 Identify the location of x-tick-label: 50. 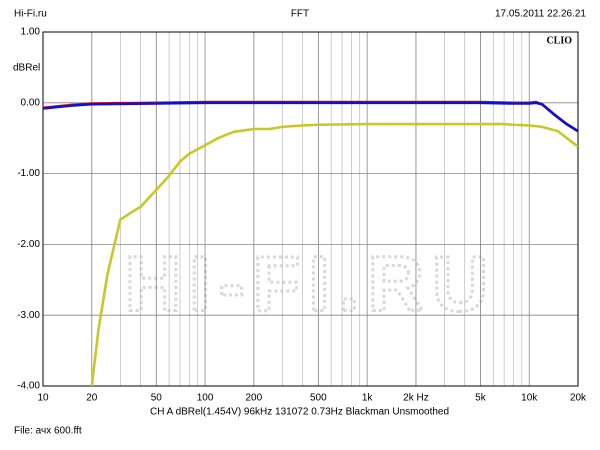
(157, 398).